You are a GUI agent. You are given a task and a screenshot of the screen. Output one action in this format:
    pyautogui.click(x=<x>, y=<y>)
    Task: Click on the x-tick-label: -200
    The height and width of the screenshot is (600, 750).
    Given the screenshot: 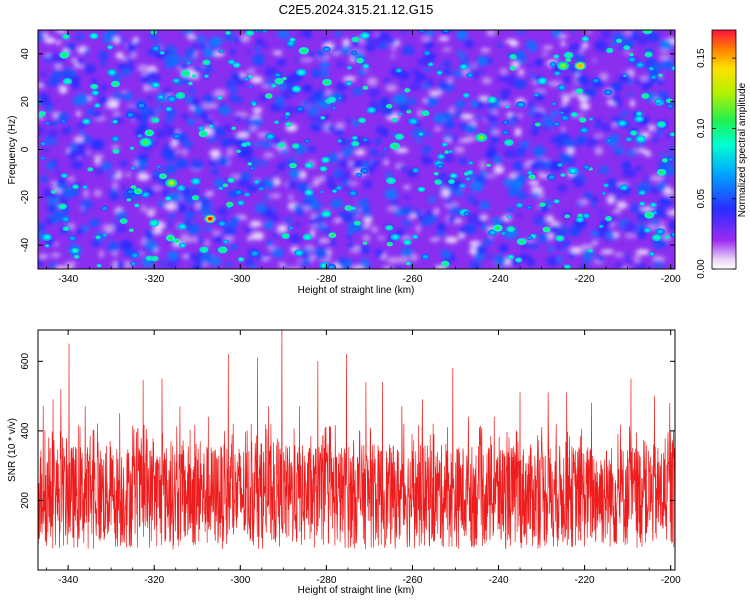 What is the action you would take?
    pyautogui.click(x=671, y=580)
    